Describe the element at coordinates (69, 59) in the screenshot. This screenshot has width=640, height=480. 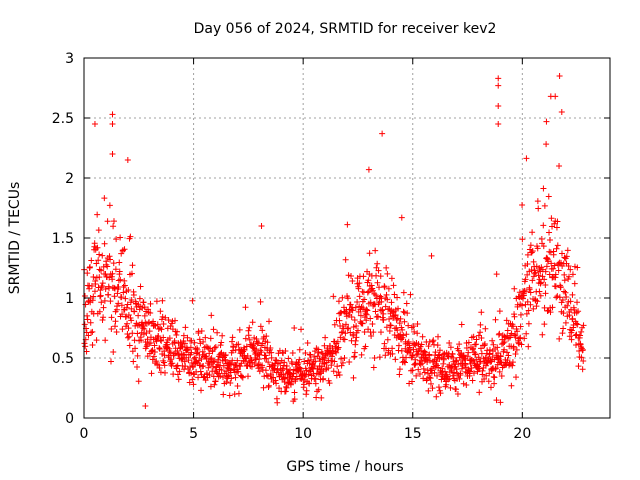
I see `y-tick-label: 3` at that location.